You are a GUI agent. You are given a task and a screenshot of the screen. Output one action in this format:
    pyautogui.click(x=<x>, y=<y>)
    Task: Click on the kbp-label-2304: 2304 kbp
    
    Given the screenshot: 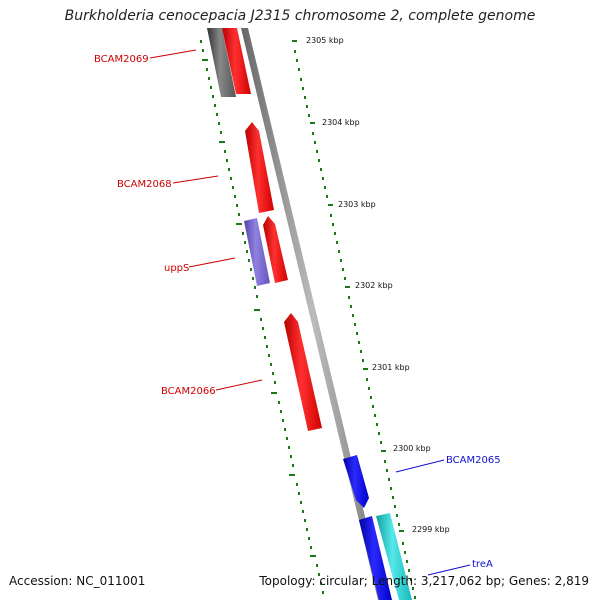 What is the action you would take?
    pyautogui.click(x=341, y=122)
    